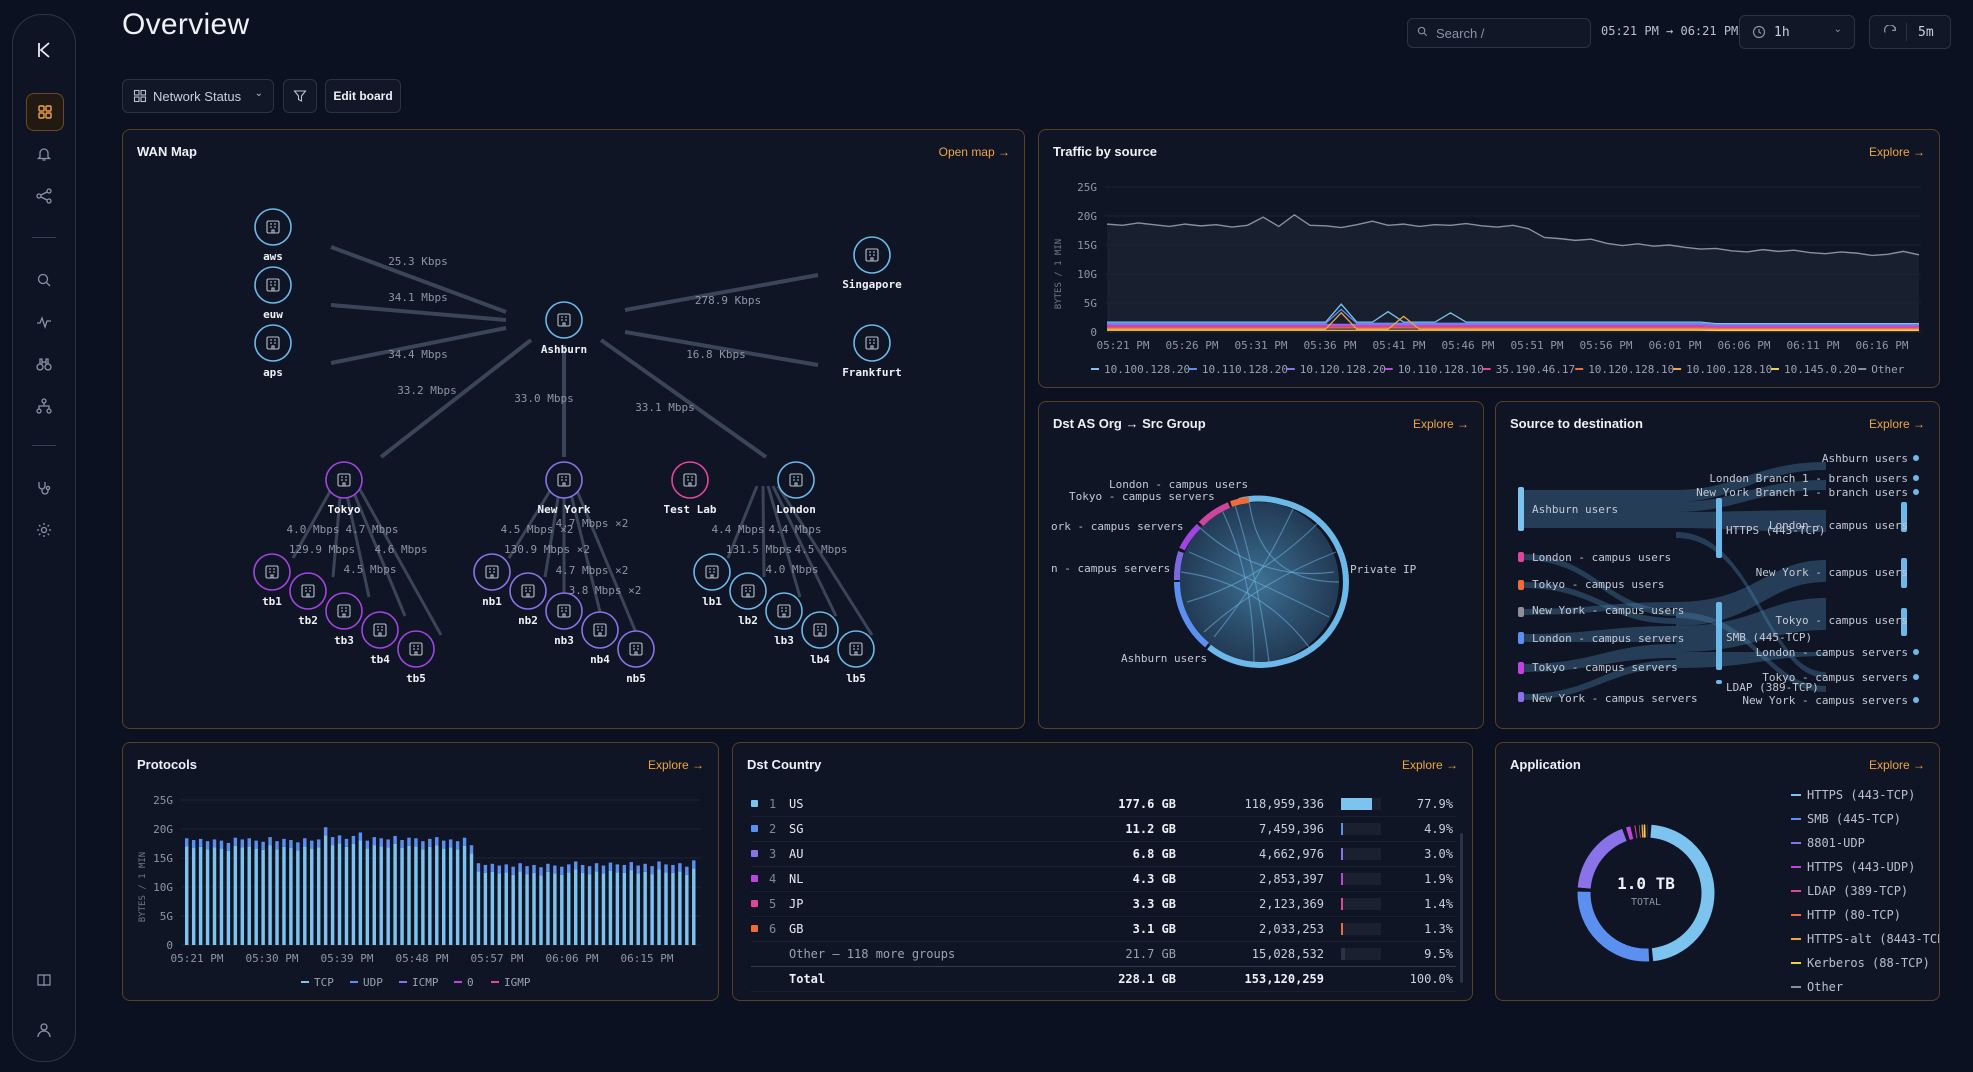 The width and height of the screenshot is (1973, 1072). Describe the element at coordinates (1853, 867) in the screenshot. I see `legend-item: HTTPS (443-UDP)` at that location.